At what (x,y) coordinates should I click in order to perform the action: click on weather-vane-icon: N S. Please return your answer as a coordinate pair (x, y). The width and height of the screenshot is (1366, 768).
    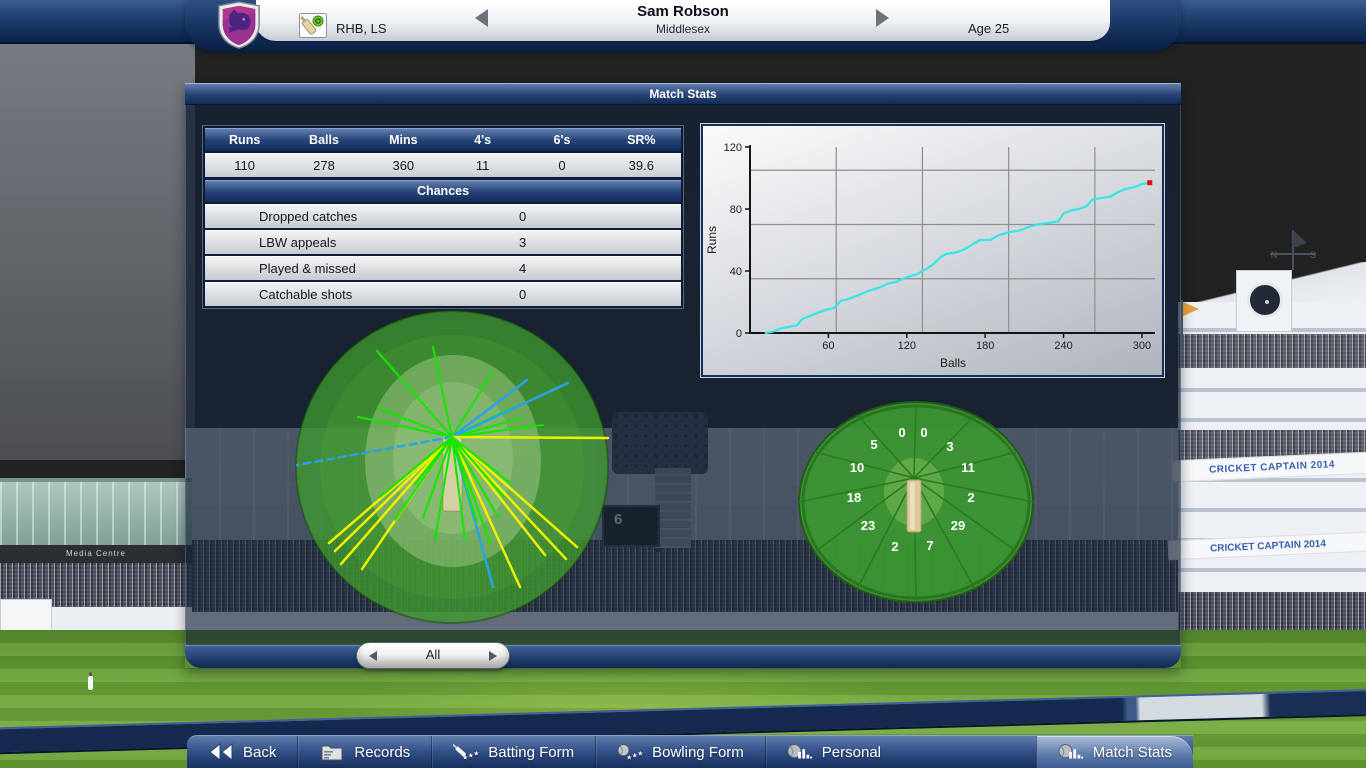
    Looking at the image, I should click on (1293, 250).